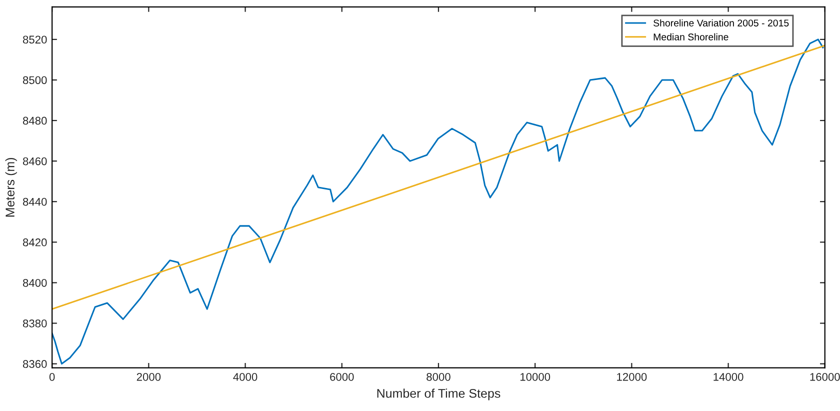  What do you see at coordinates (34, 242) in the screenshot?
I see `y-tick-label: 8420` at bounding box center [34, 242].